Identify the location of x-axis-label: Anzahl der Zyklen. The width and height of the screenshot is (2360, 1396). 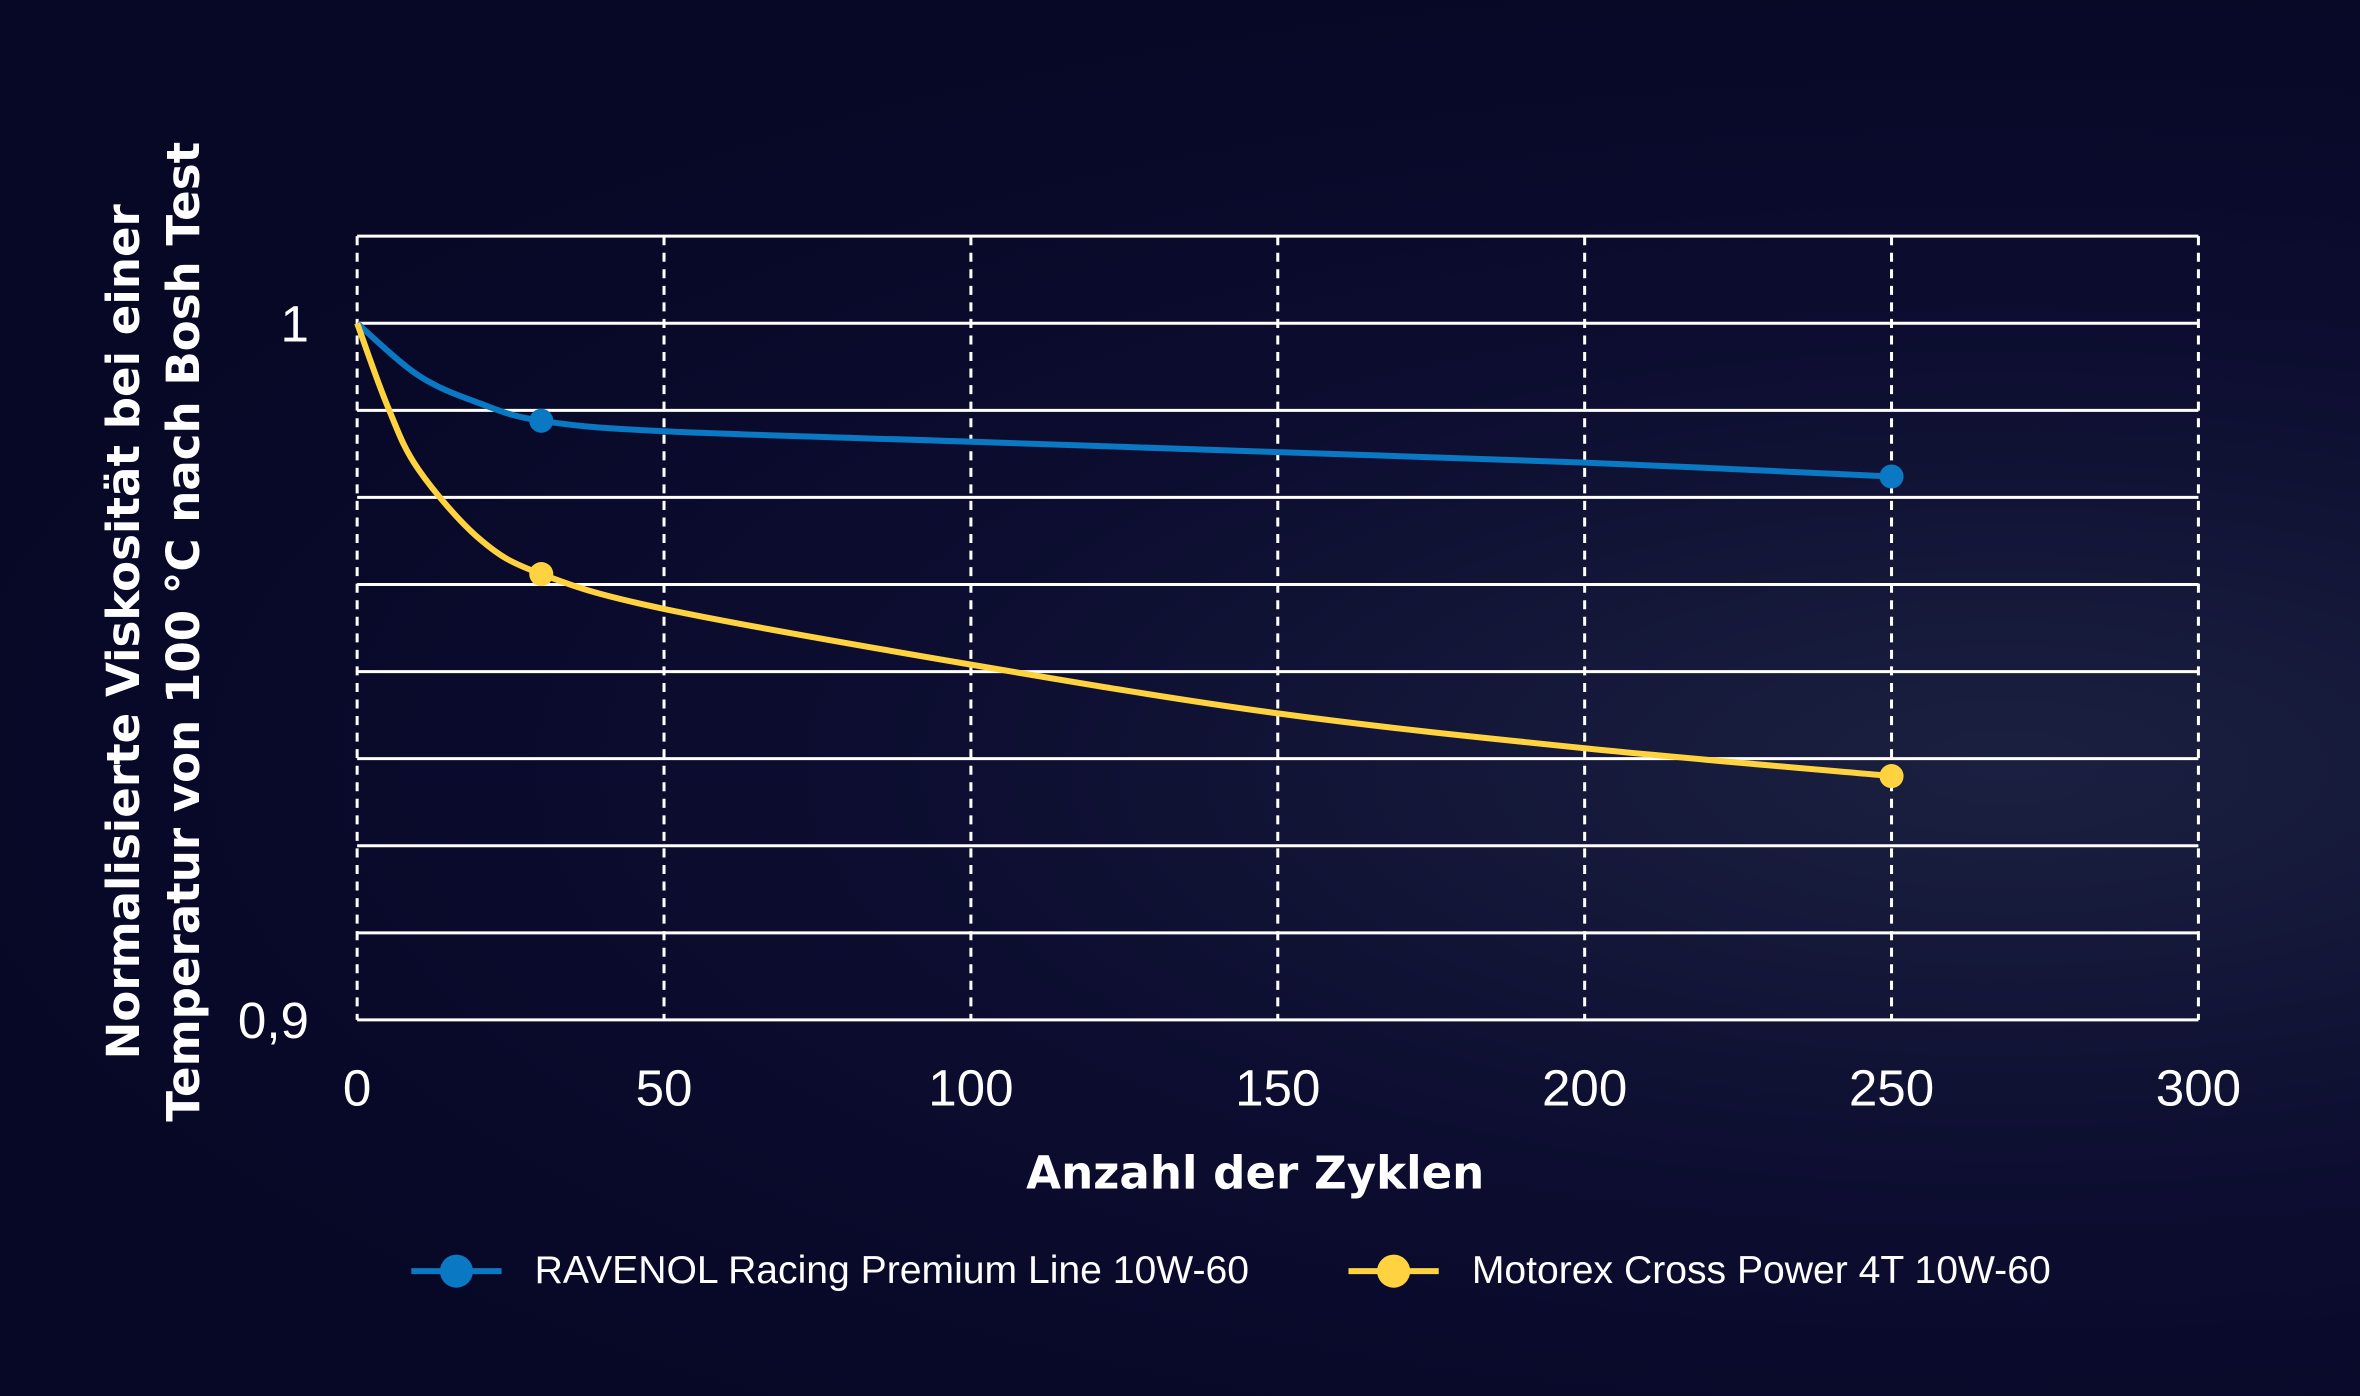
(1255, 1172).